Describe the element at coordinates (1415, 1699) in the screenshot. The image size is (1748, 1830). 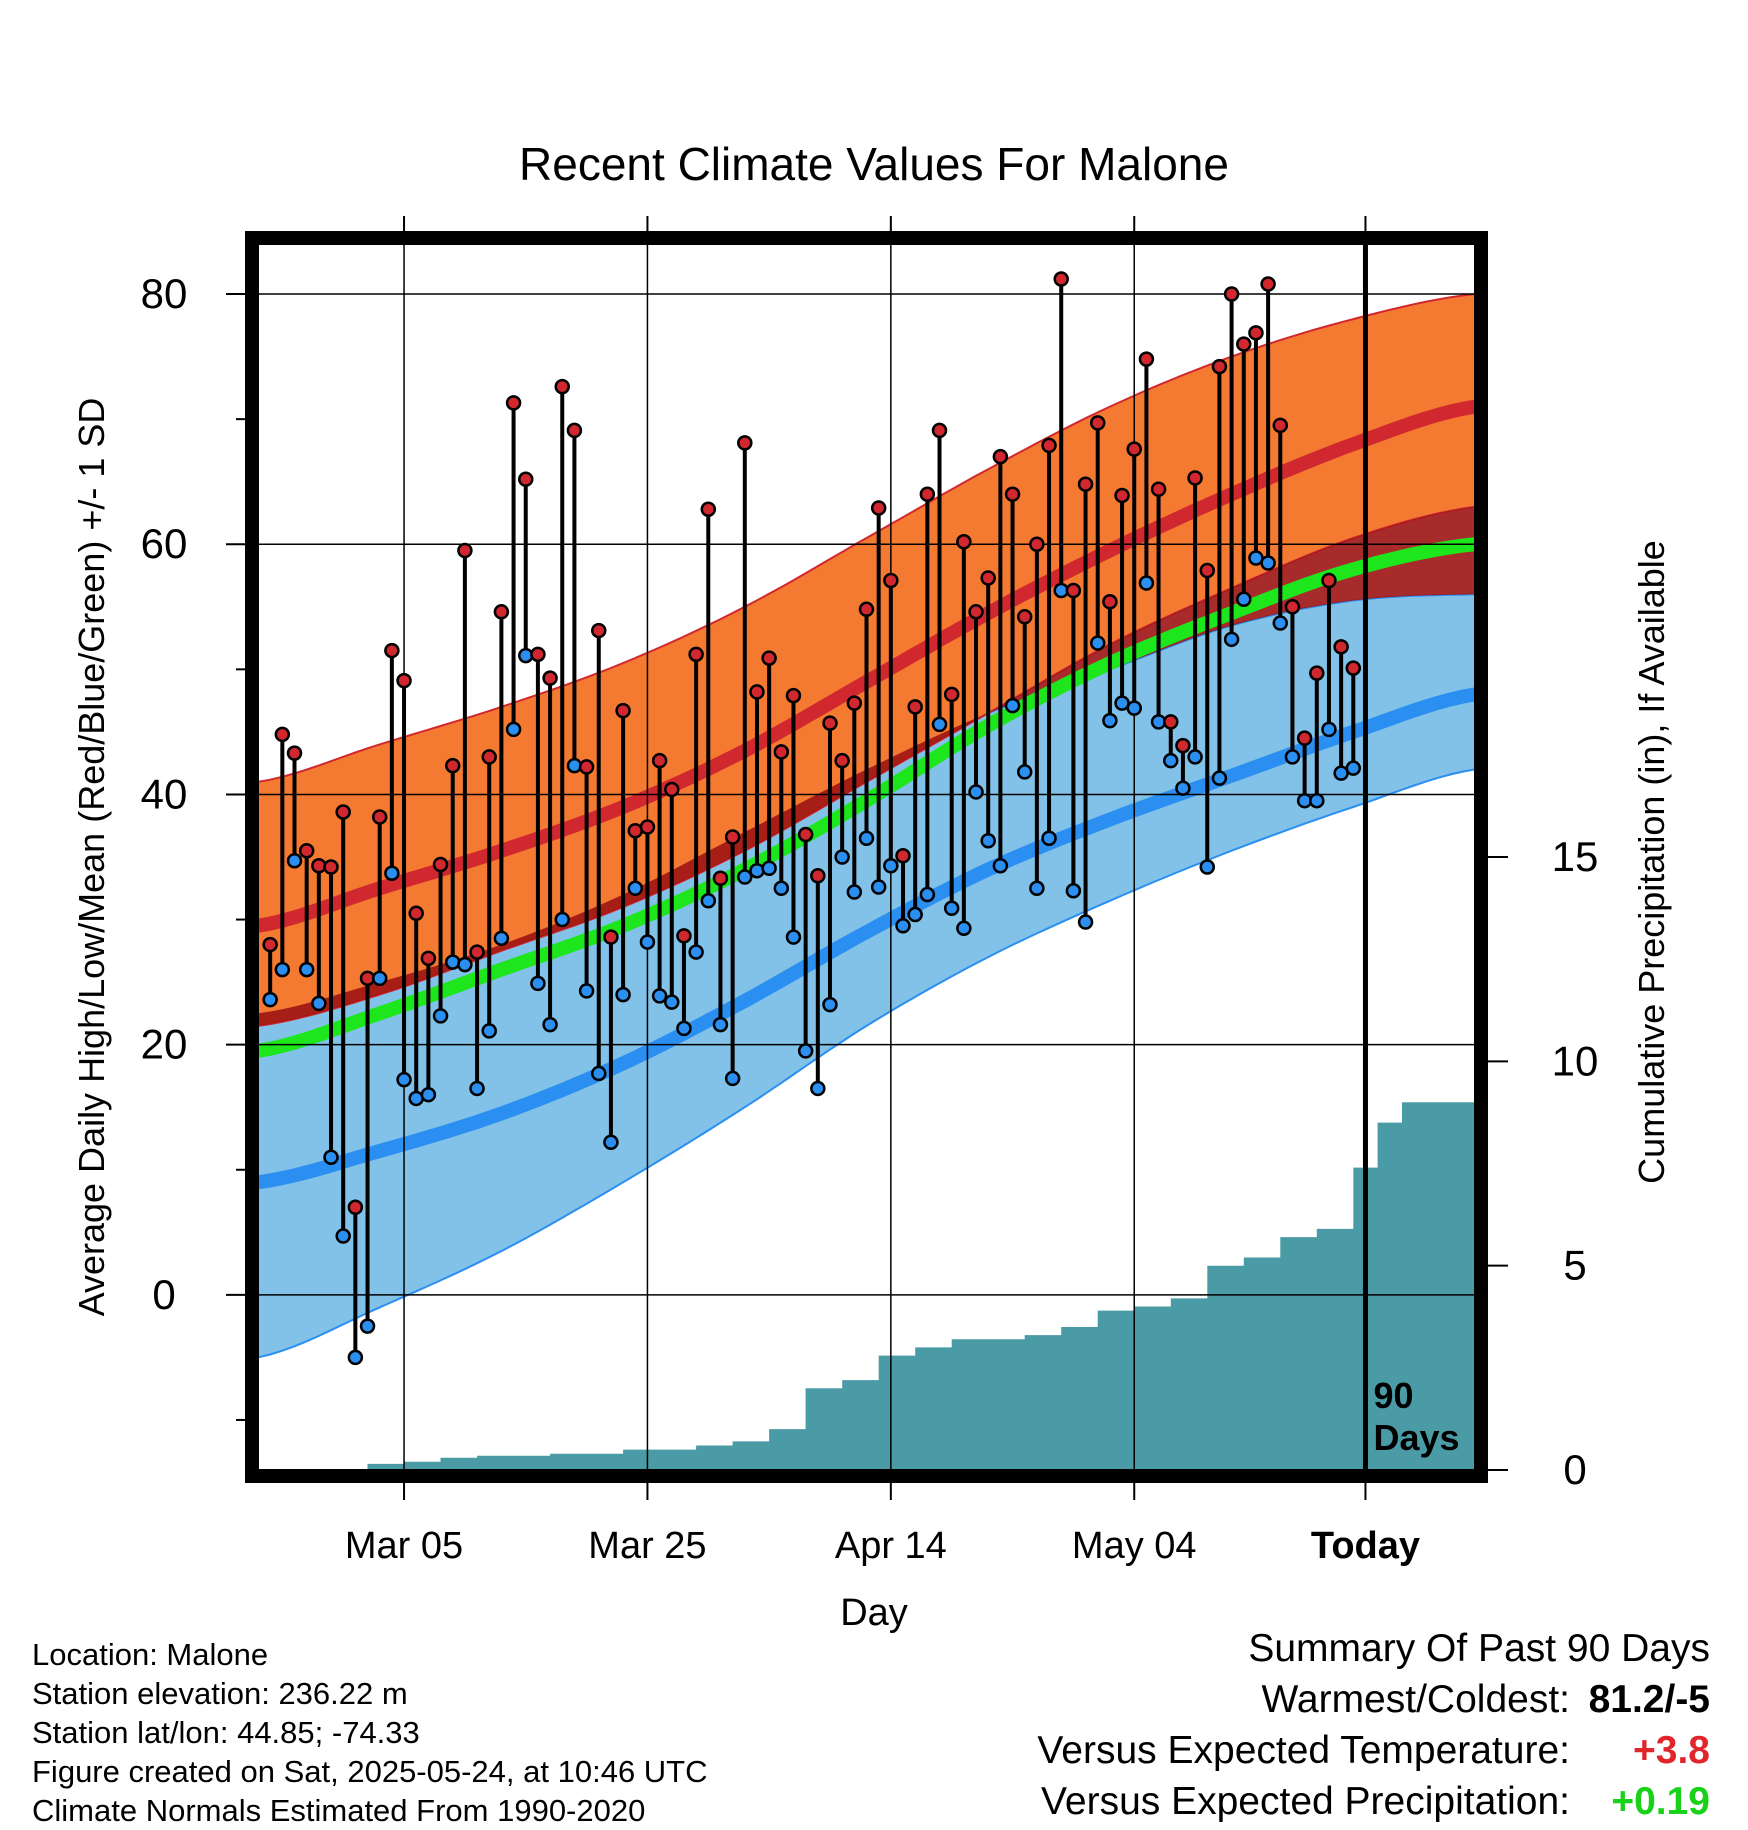
I see `summary-label: Warmest/Coldest:` at that location.